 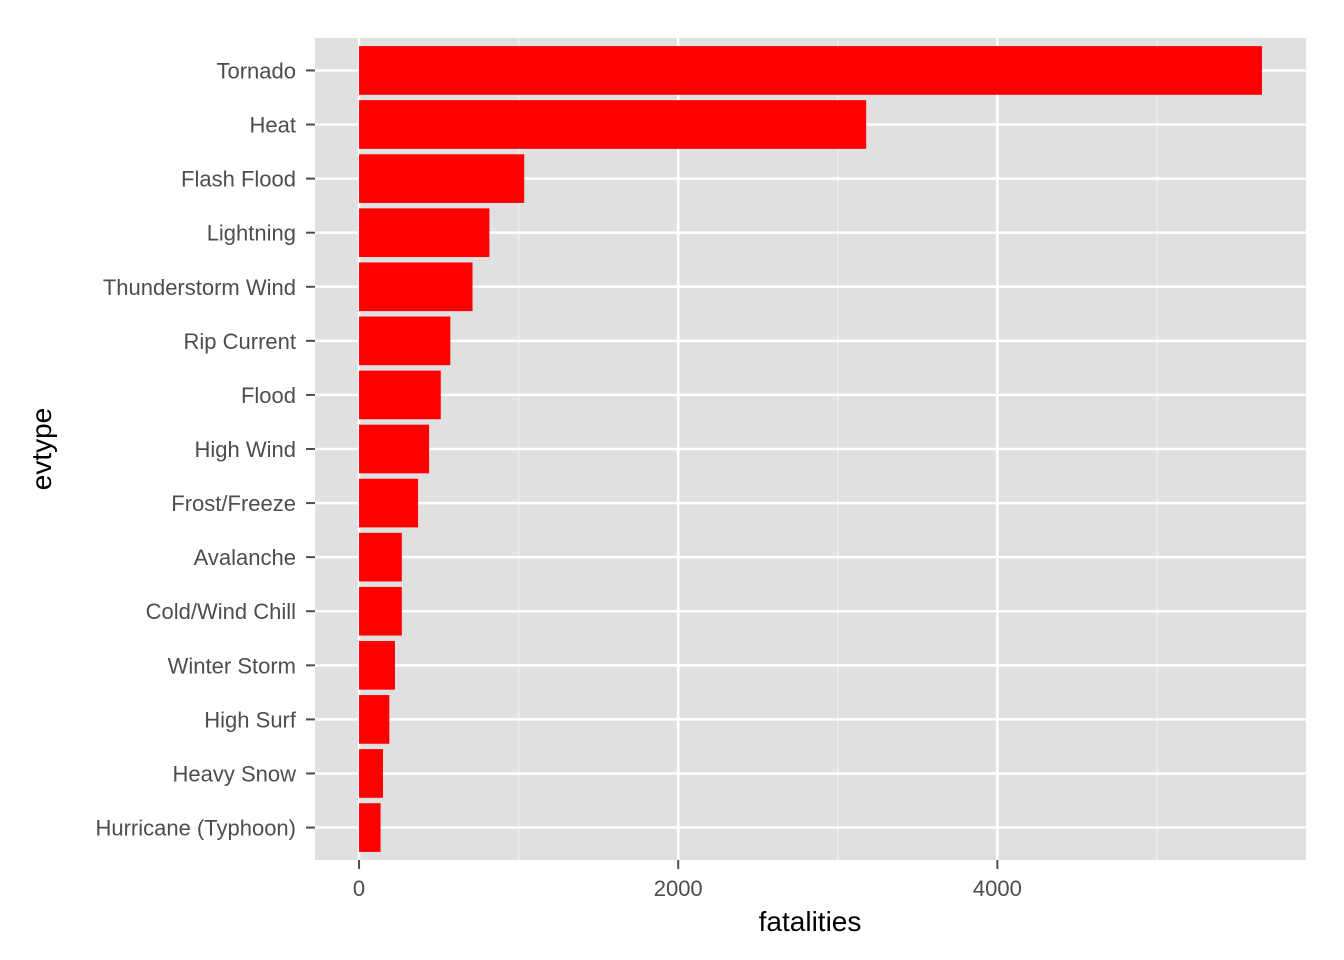 What do you see at coordinates (268, 395) in the screenshot?
I see `y-tick-label: Flood` at bounding box center [268, 395].